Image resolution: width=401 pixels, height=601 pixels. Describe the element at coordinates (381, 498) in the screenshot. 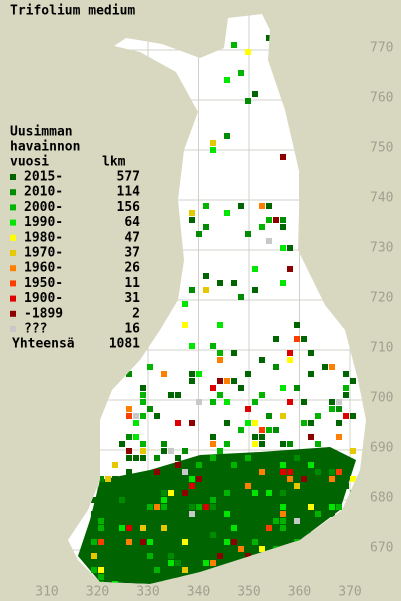

I see `y-label: 680` at that location.